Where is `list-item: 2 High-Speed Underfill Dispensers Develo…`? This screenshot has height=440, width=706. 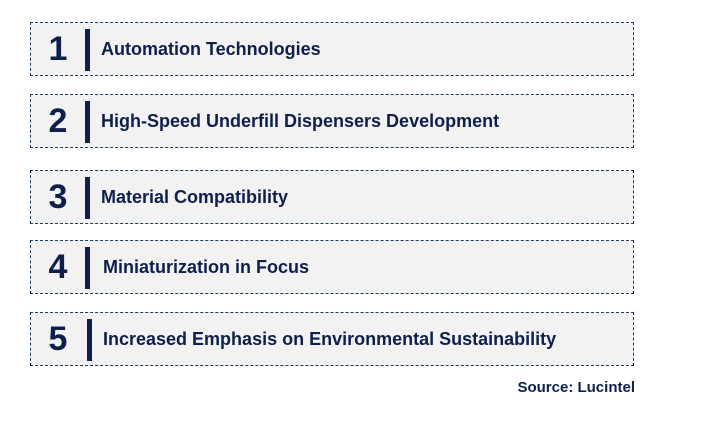 list-item: 2 High-Speed Underfill Dispensers Develo… is located at coordinates (332, 121).